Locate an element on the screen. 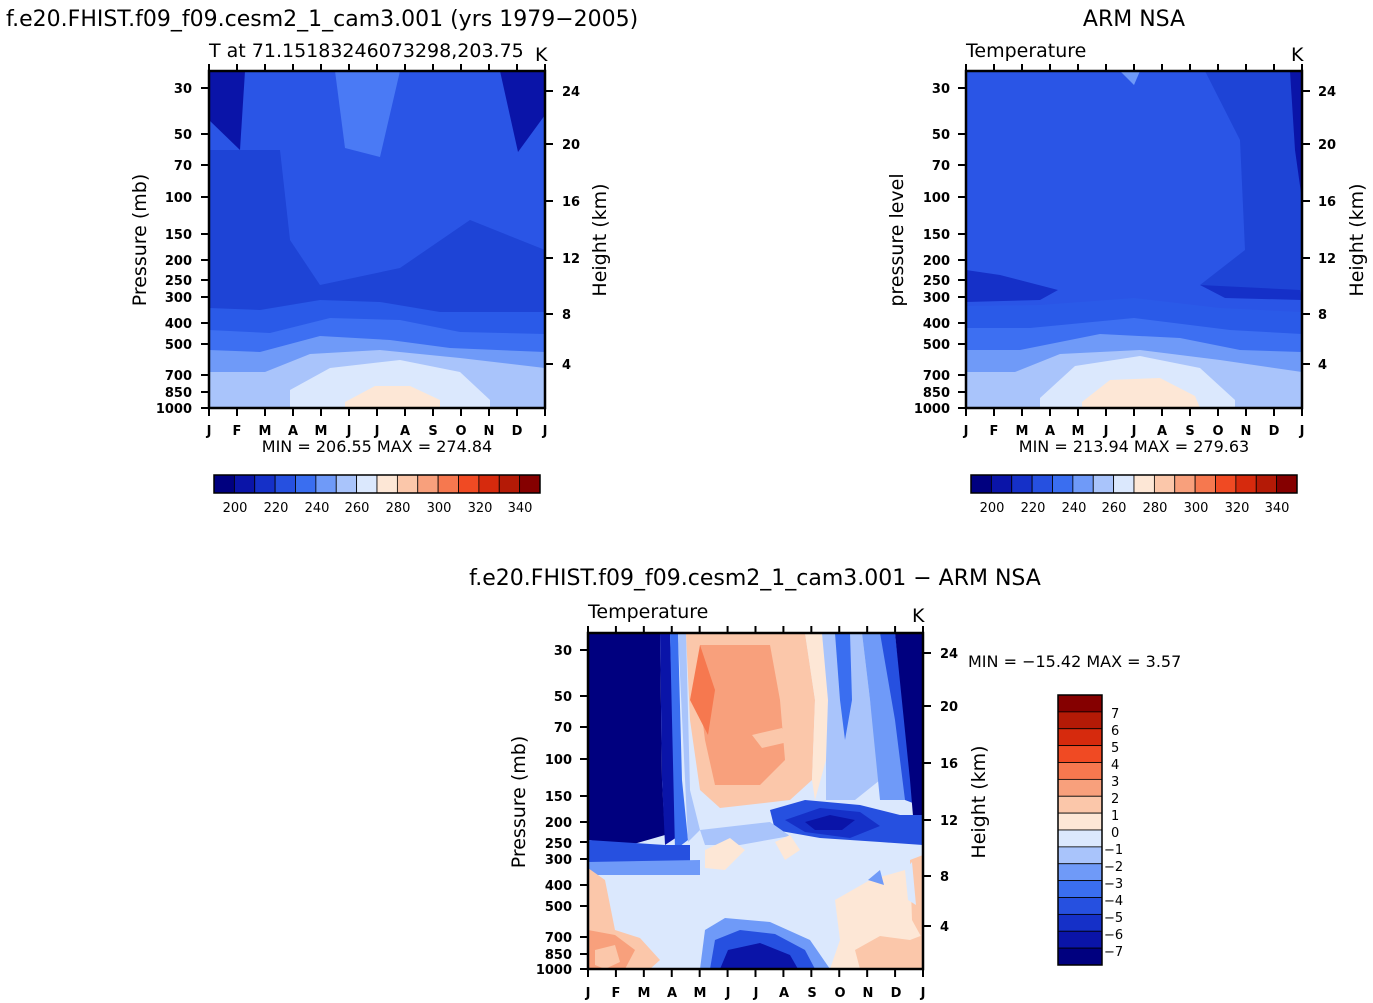 The image size is (1373, 1003). panel-diff-xtick: S is located at coordinates (811, 993).